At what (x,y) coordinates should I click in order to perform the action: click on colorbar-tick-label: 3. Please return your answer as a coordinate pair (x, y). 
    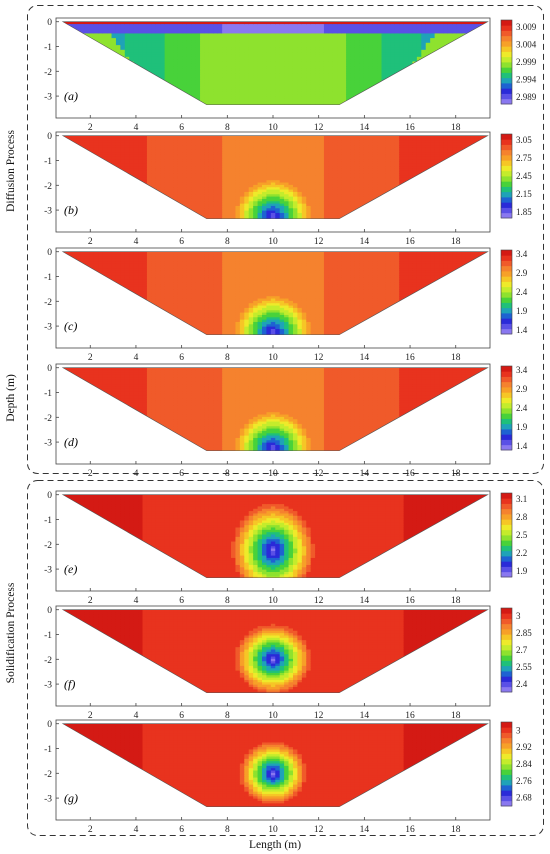
    Looking at the image, I should click on (518, 616).